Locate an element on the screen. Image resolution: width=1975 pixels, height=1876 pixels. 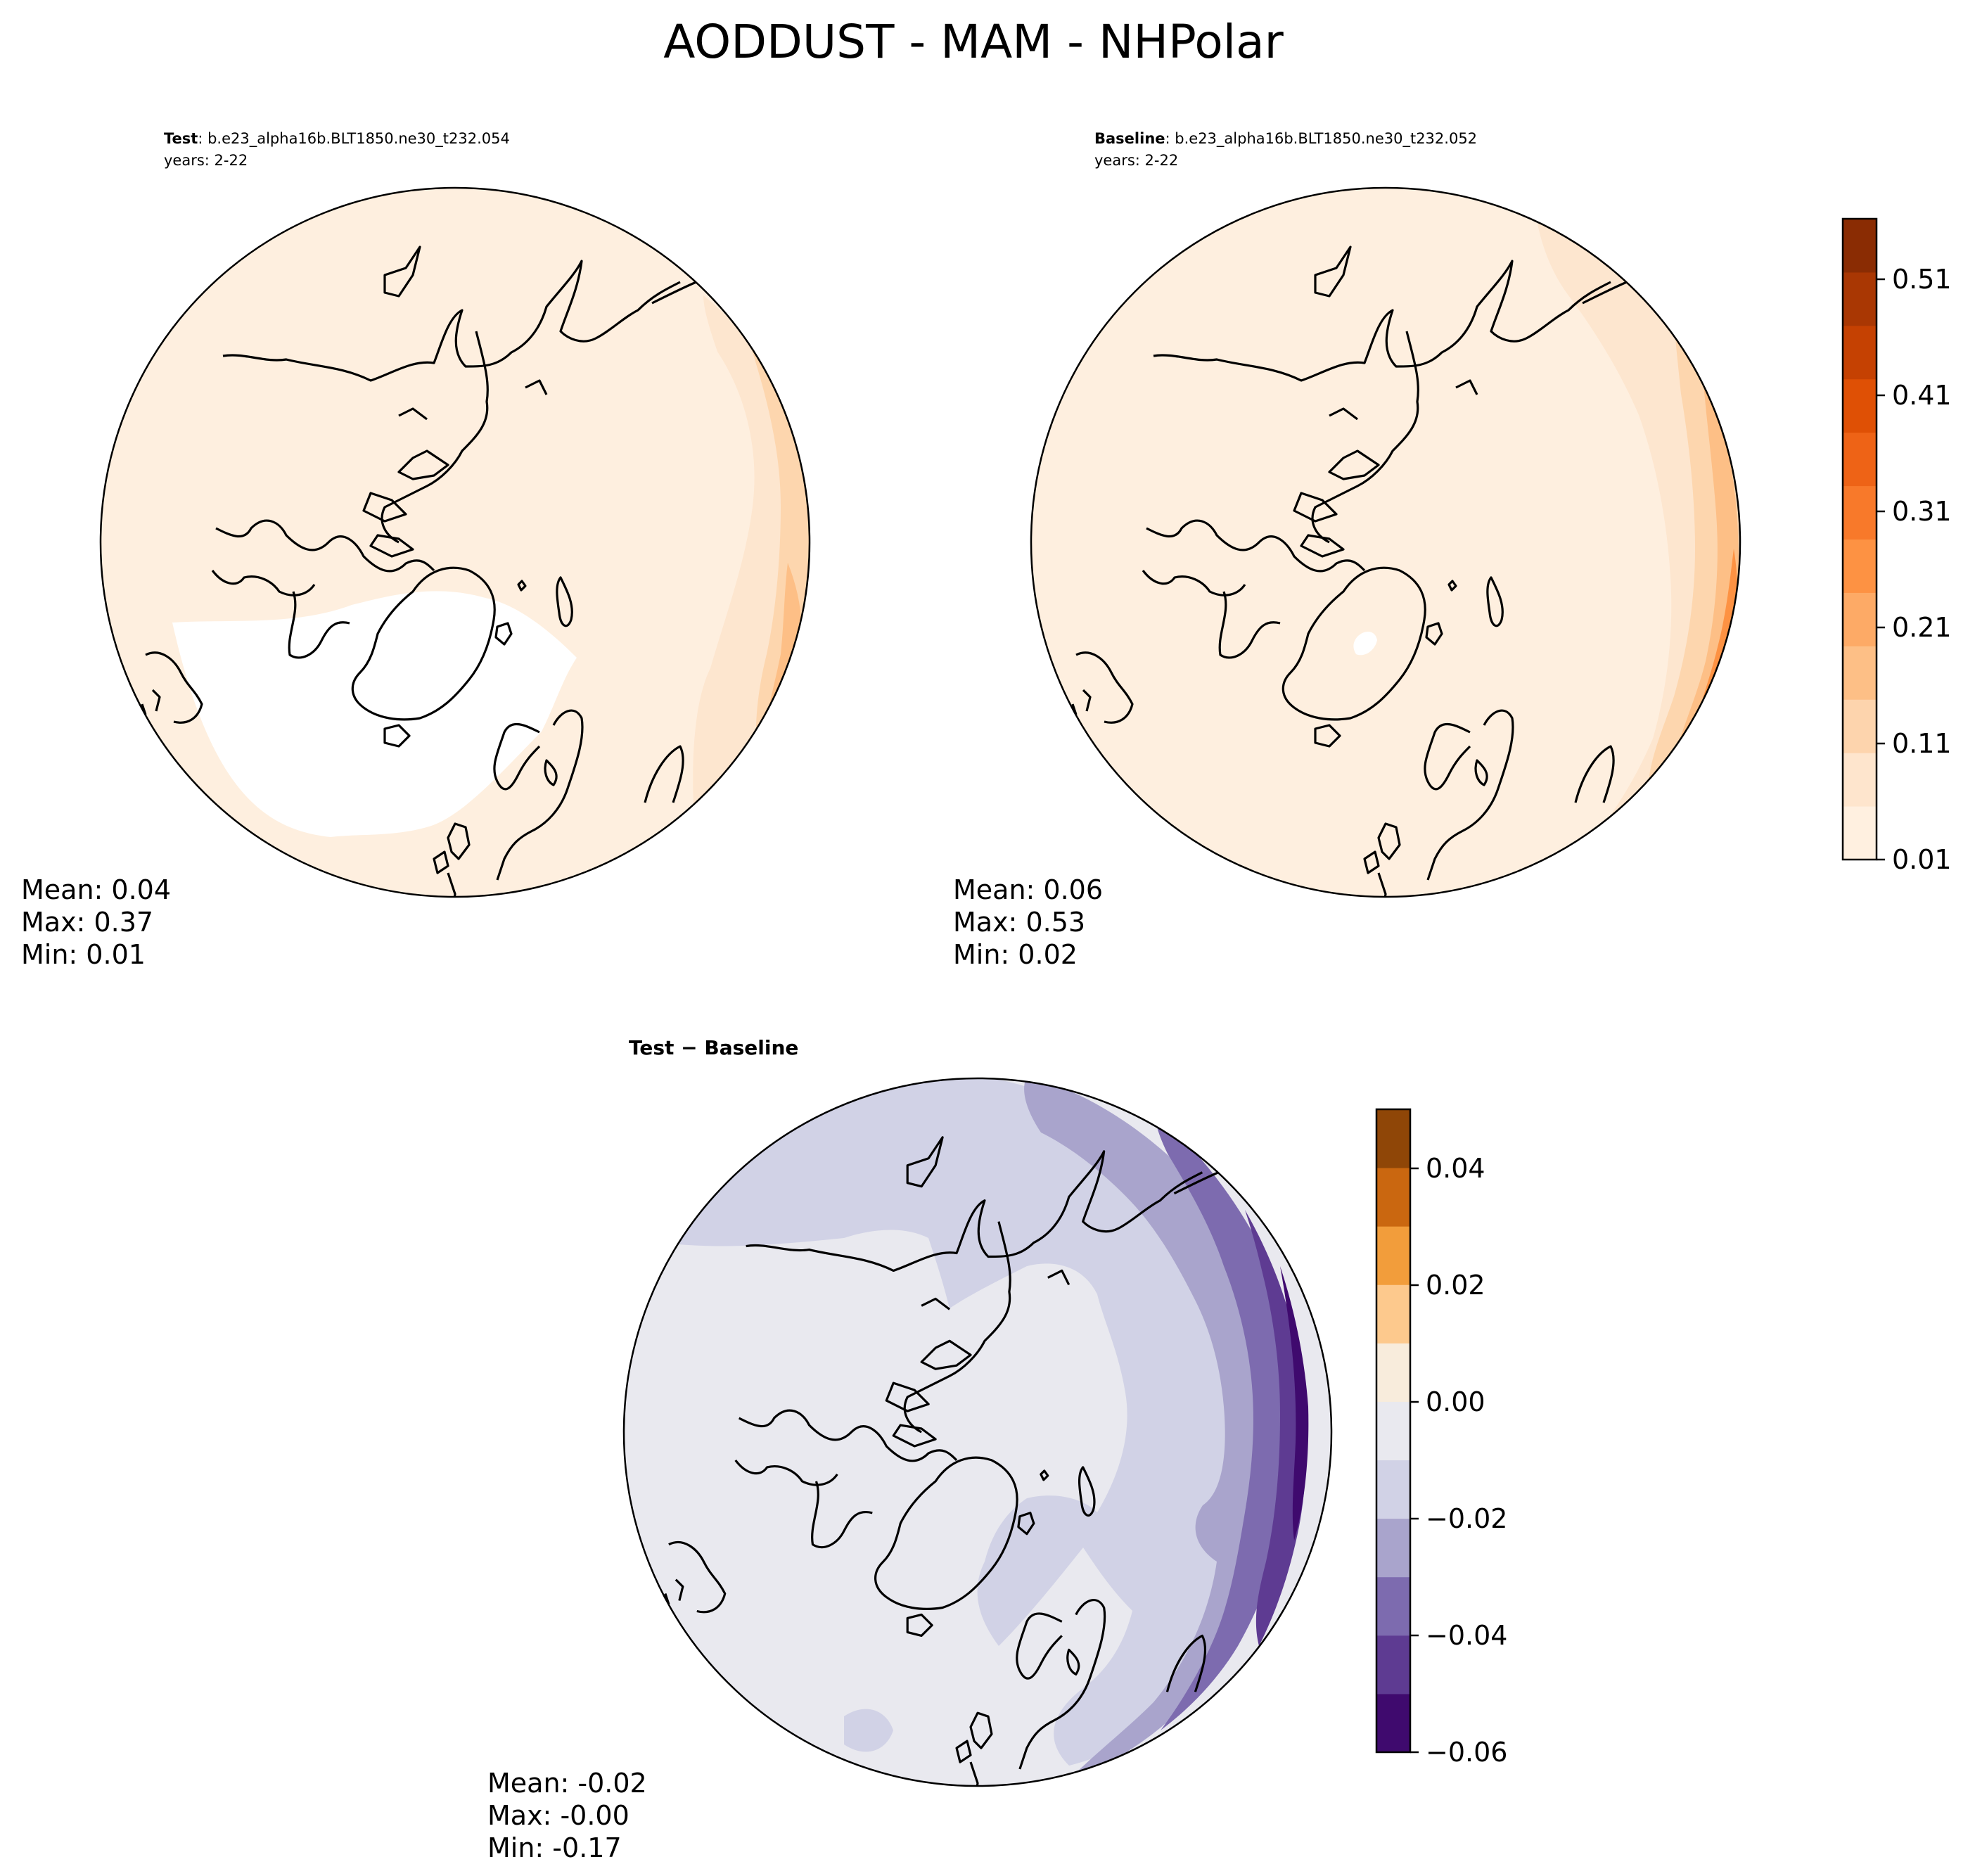
diff-map is located at coordinates (977, 1432).